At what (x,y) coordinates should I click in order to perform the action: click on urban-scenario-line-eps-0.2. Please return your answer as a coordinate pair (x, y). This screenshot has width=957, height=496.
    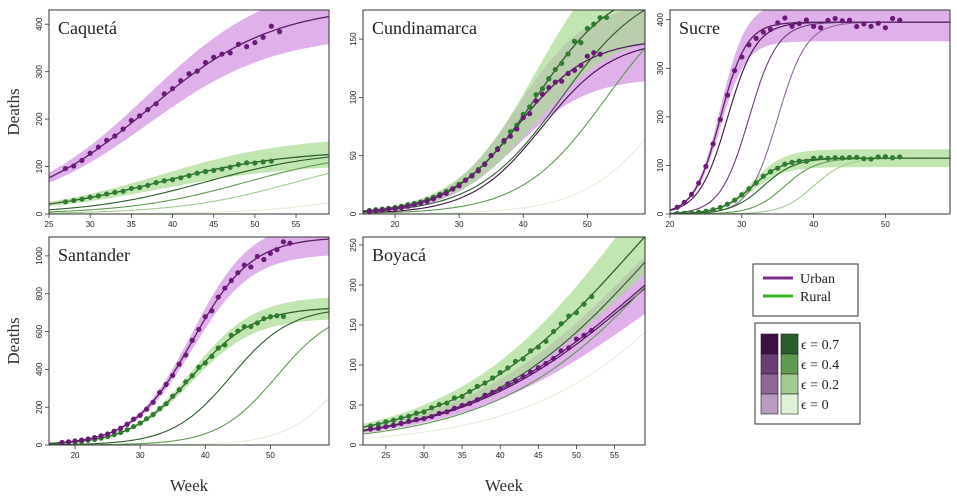
    Looking at the image, I should click on (810, 117).